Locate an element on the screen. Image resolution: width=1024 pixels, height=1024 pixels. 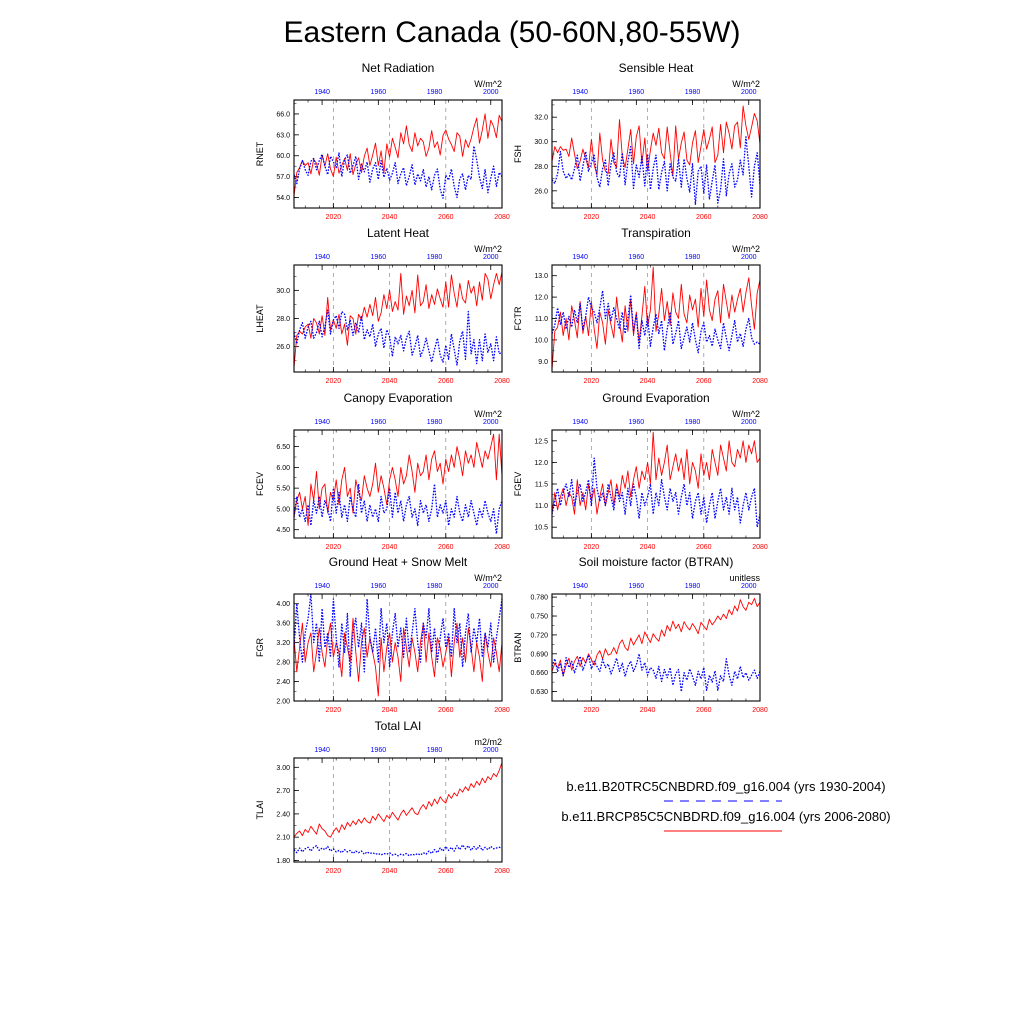
y-axis-label: BTRAN is located at coordinates (518, 647).